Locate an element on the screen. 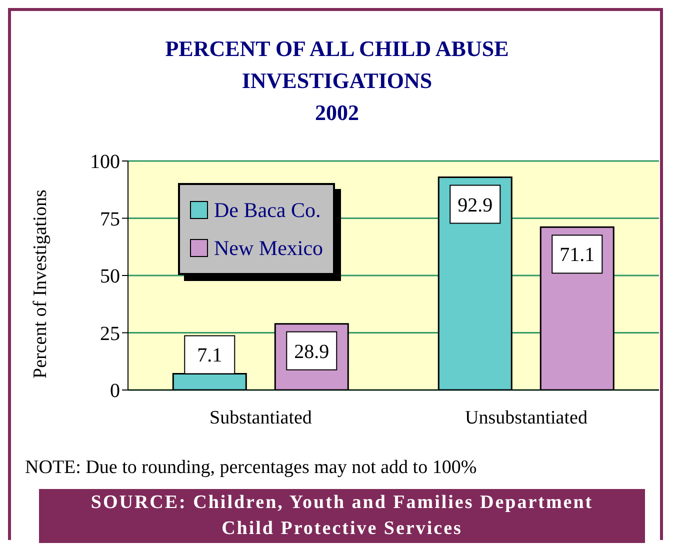 The height and width of the screenshot is (548, 674). y-tick-label: 100 is located at coordinates (105, 162).